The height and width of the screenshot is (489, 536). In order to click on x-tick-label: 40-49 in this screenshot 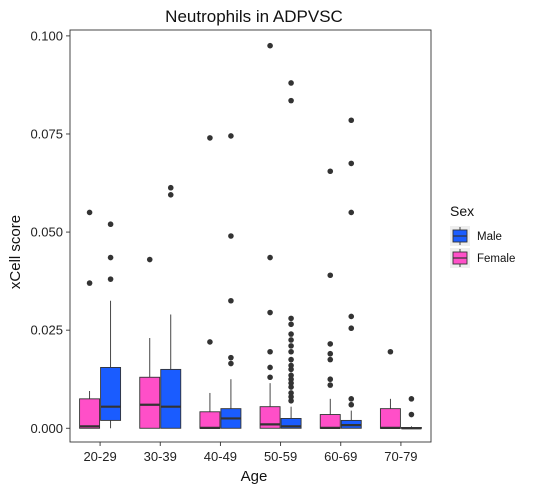, I will do `click(220, 456)`.